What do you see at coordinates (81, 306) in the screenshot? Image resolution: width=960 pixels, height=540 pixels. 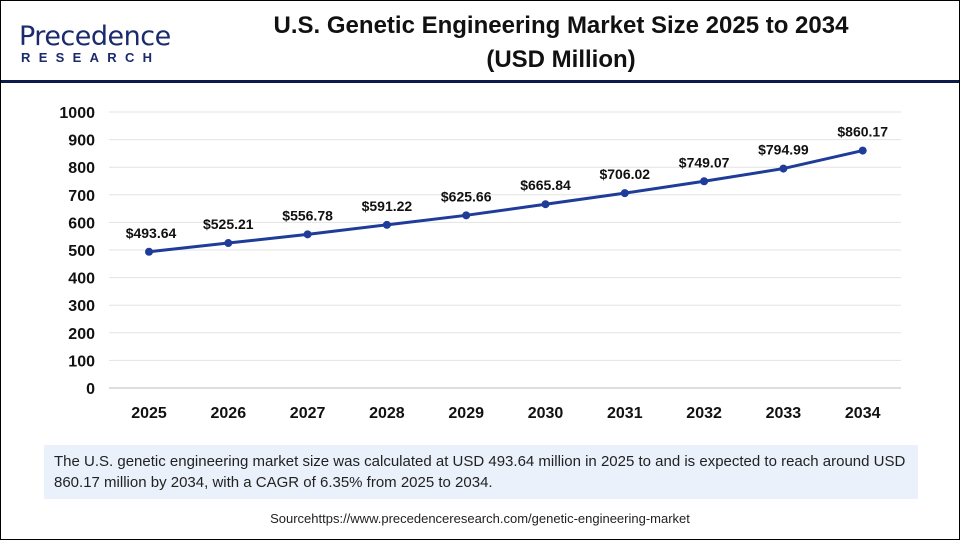 I see `y-tick-label: 300` at bounding box center [81, 306].